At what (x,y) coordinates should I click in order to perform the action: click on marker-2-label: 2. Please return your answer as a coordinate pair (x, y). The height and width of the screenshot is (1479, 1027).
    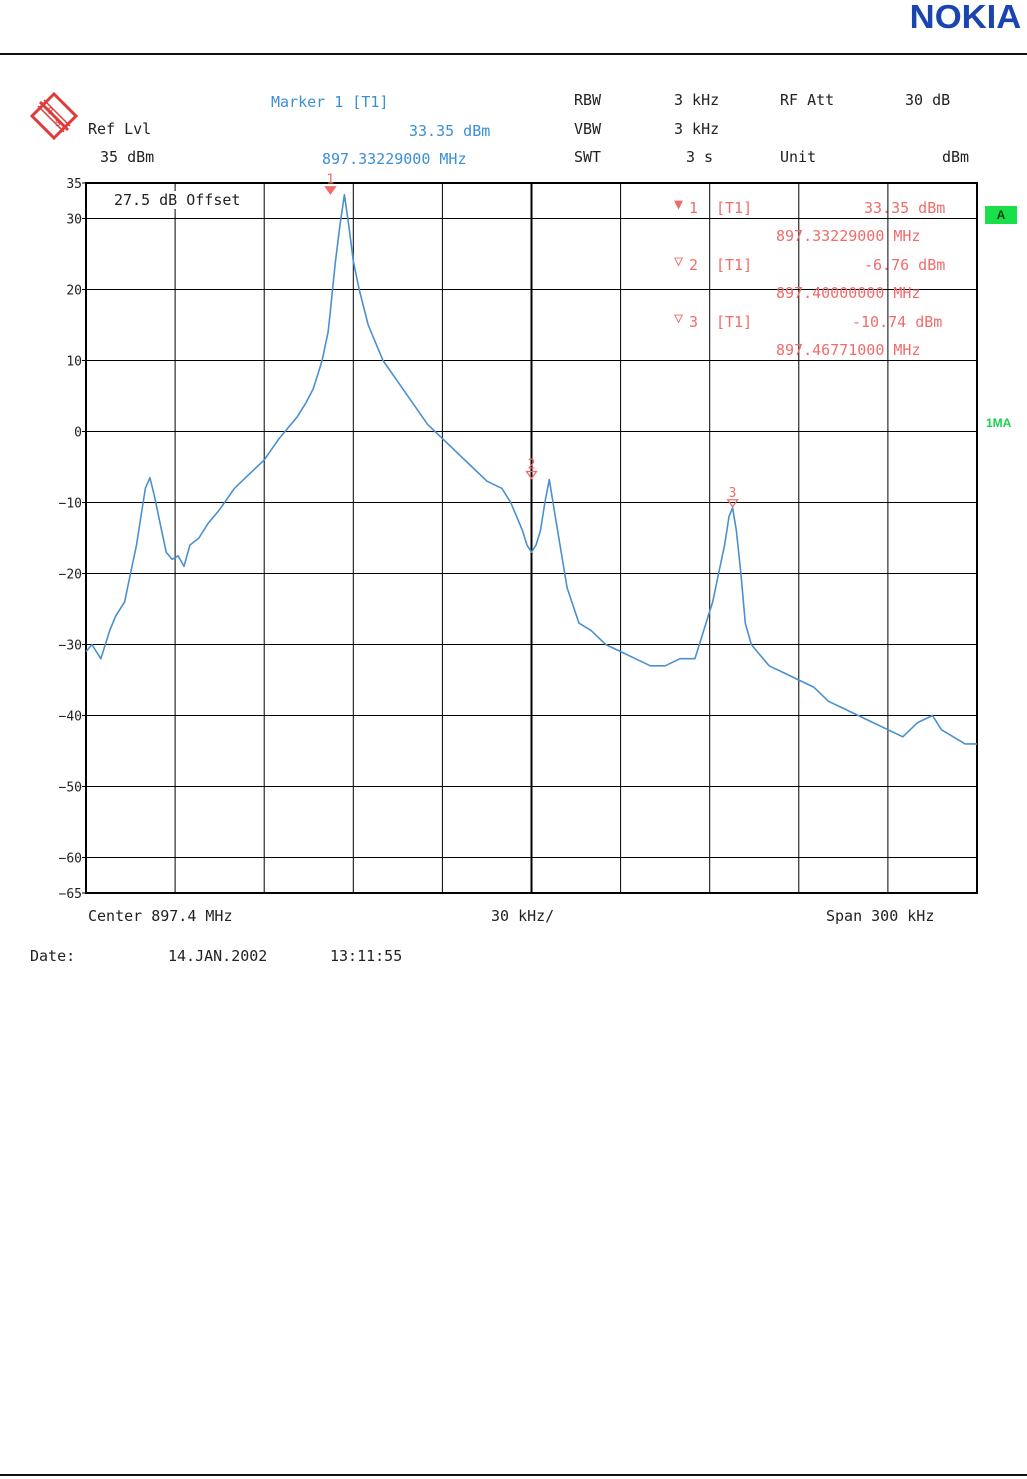
    Looking at the image, I should click on (532, 464).